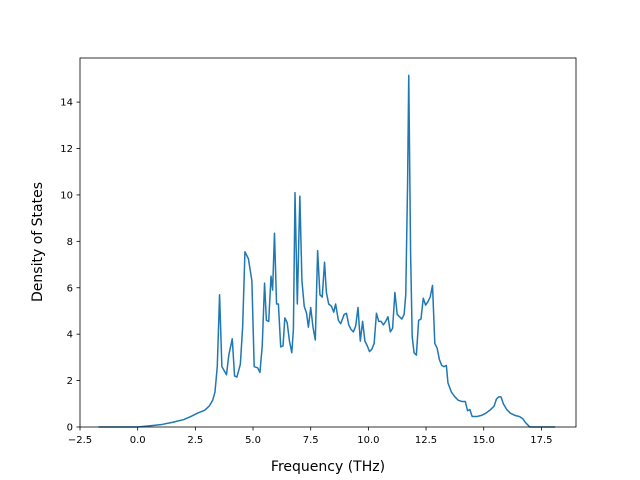 This screenshot has height=480, width=640. What do you see at coordinates (426, 440) in the screenshot?
I see `x-tick-label: 12.5` at bounding box center [426, 440].